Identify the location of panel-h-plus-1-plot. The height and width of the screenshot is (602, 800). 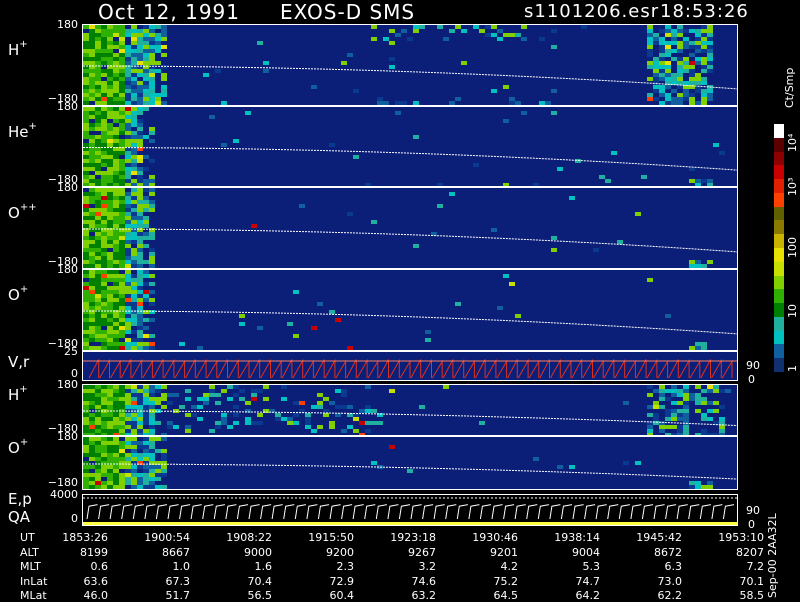
(410, 65).